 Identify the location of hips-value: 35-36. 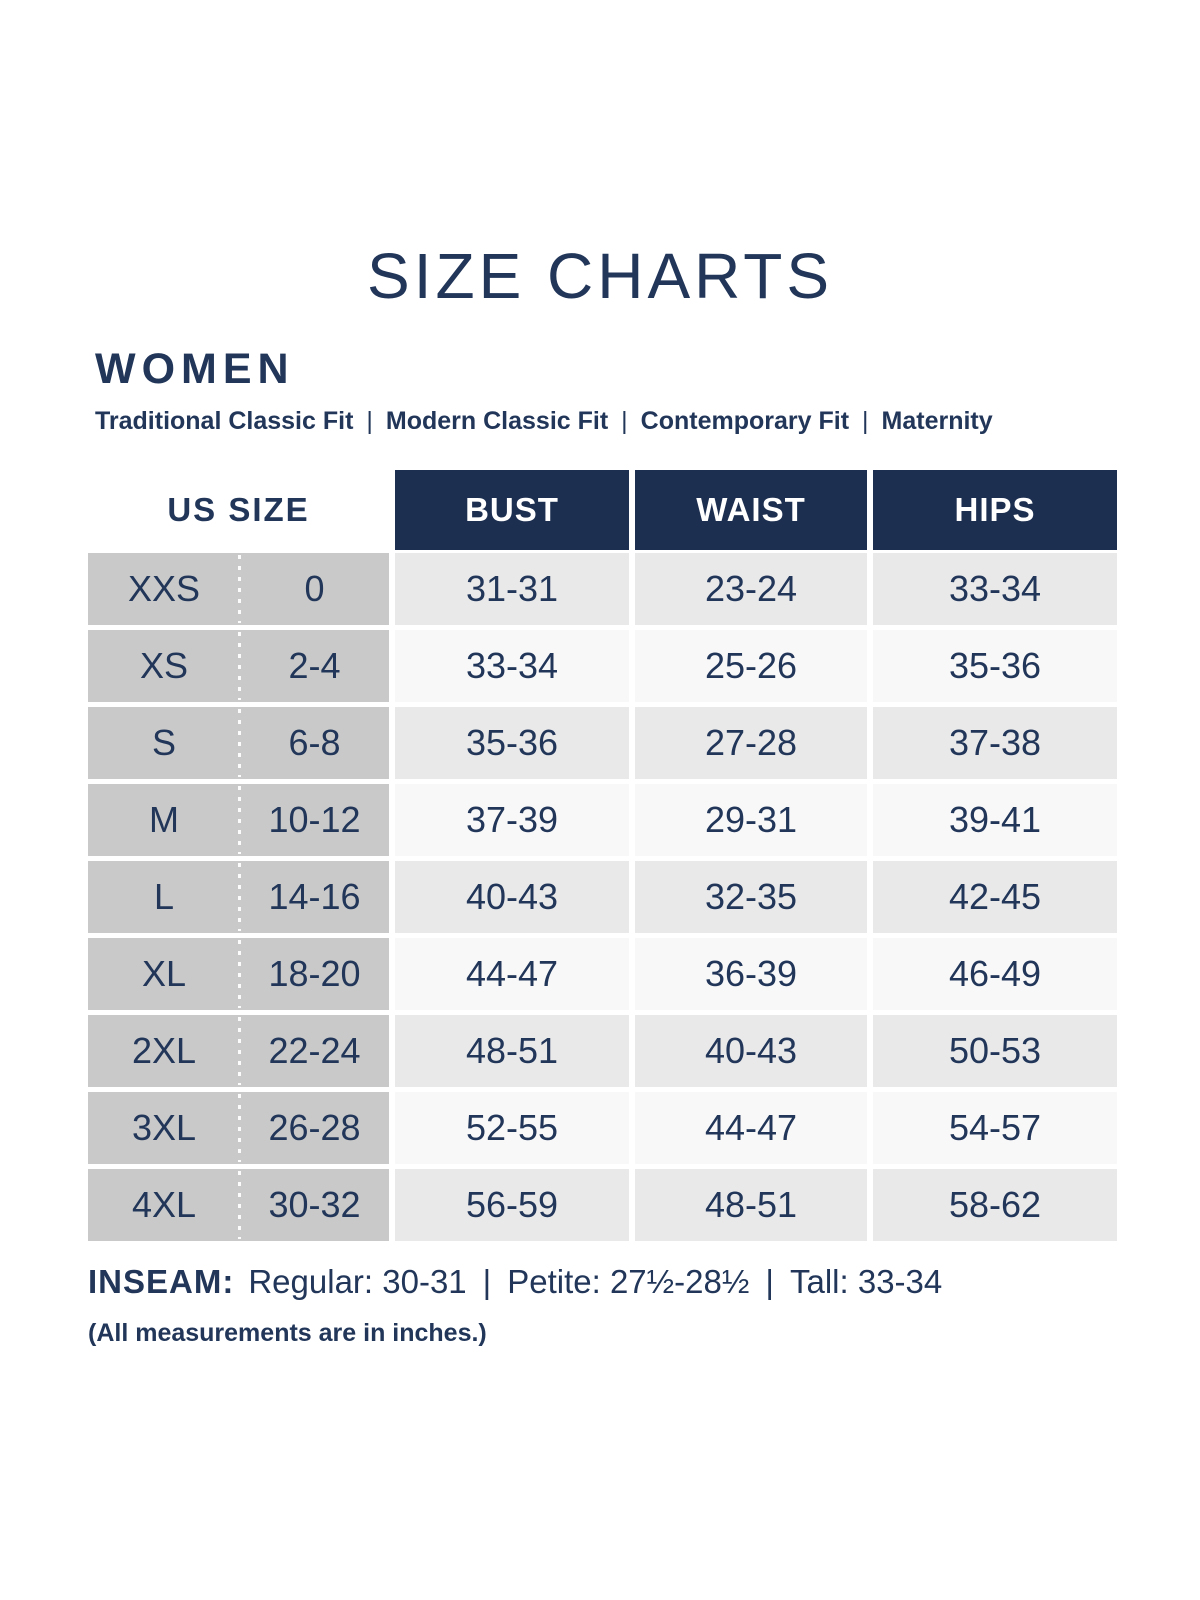
(995, 666).